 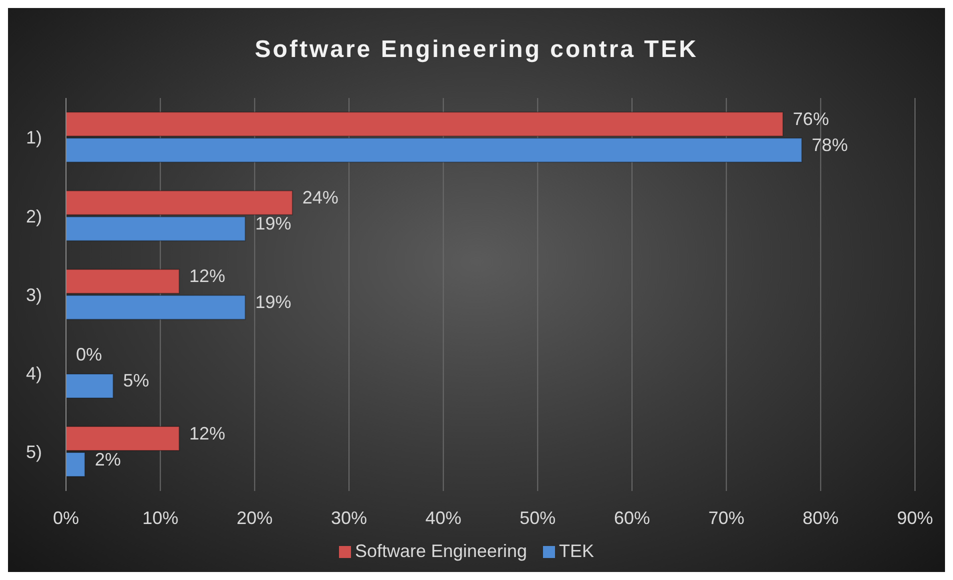 What do you see at coordinates (810, 118) in the screenshot?
I see `data-label: 76%` at bounding box center [810, 118].